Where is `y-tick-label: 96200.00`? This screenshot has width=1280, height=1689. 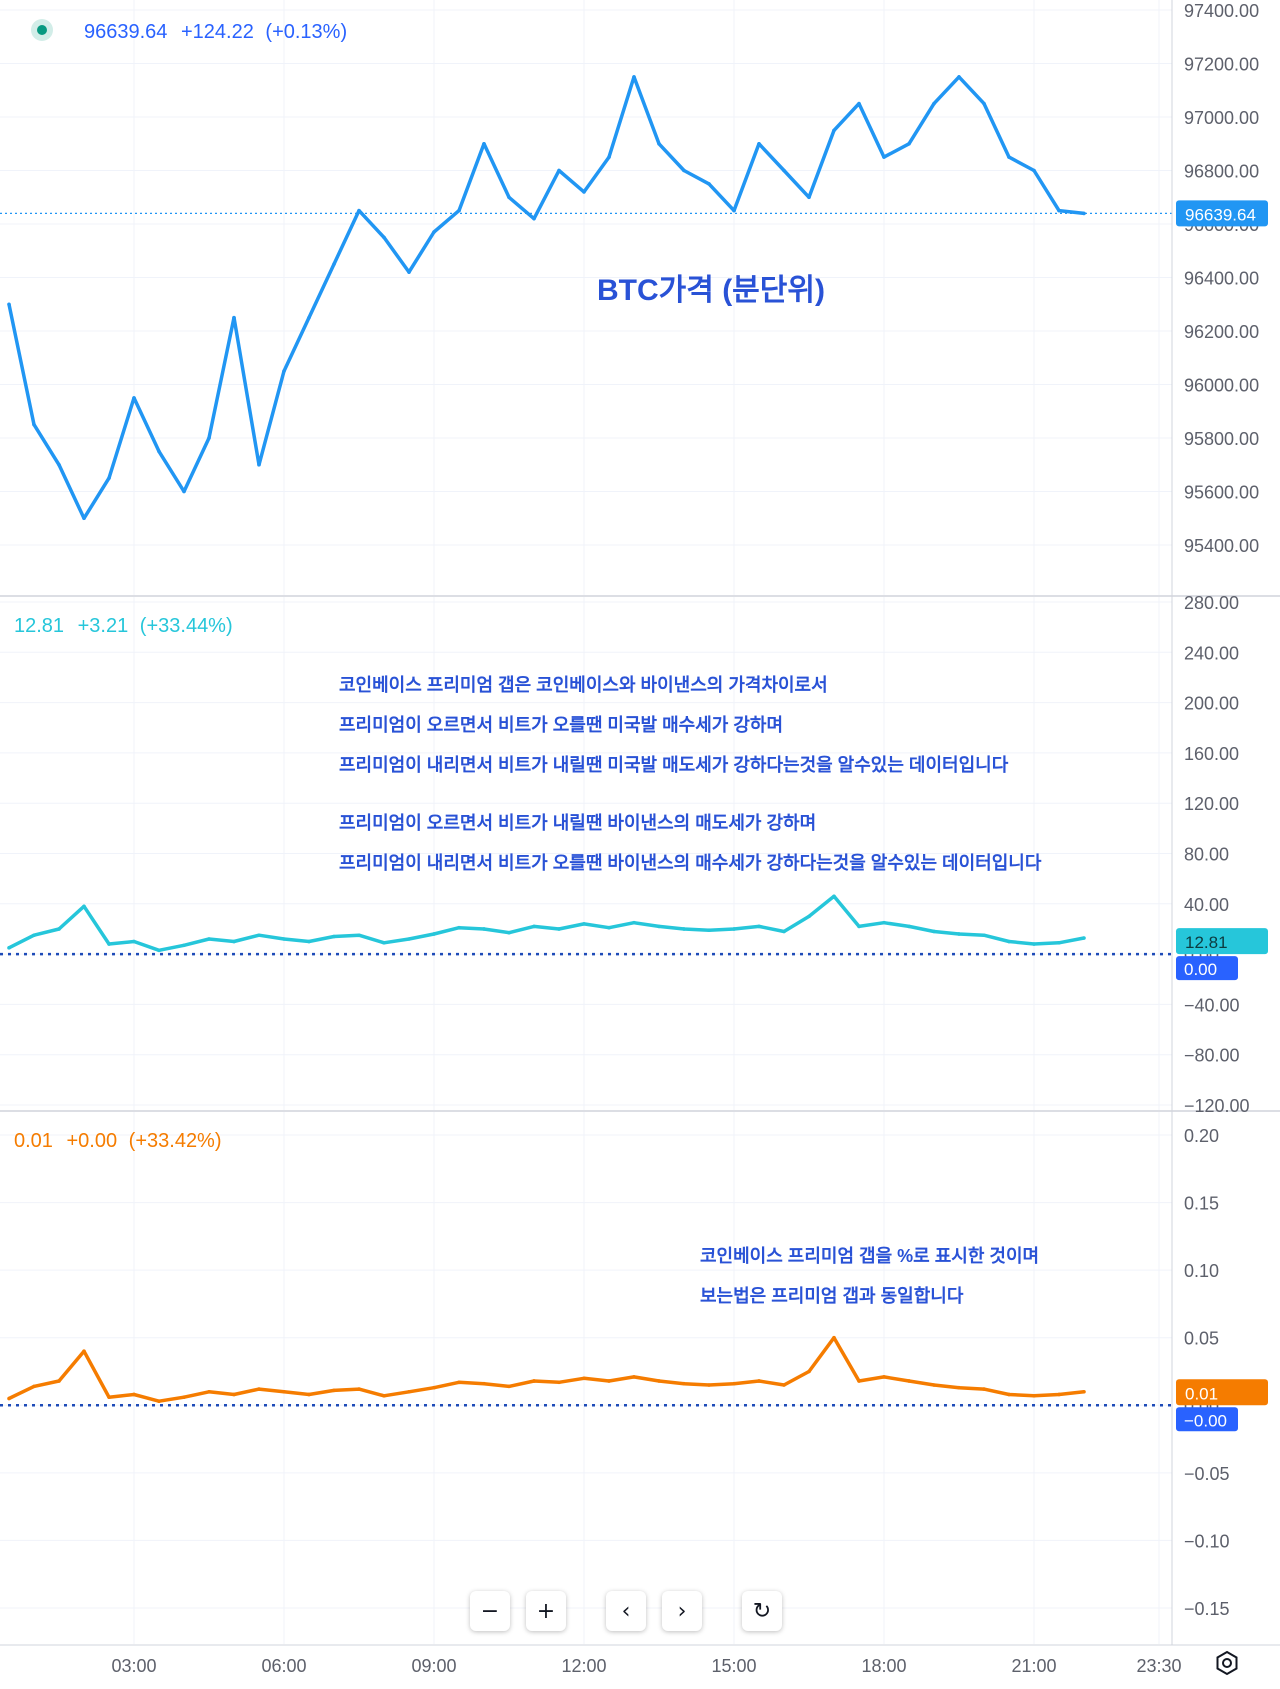 y-tick-label: 96200.00 is located at coordinates (1221, 332).